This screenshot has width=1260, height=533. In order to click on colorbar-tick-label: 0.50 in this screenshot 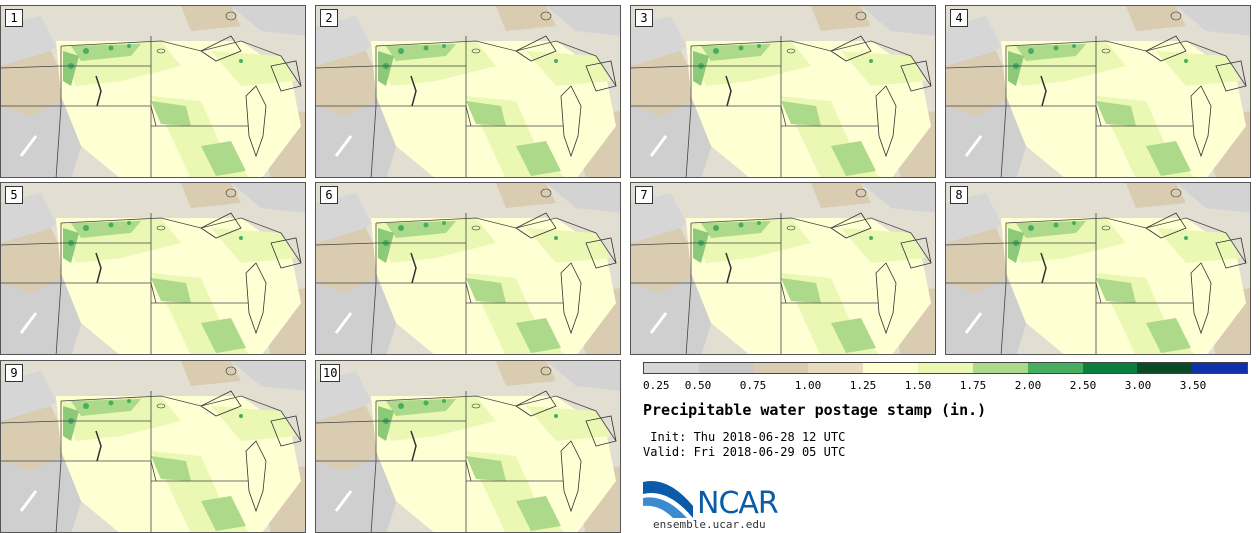, I will do `click(698, 385)`.